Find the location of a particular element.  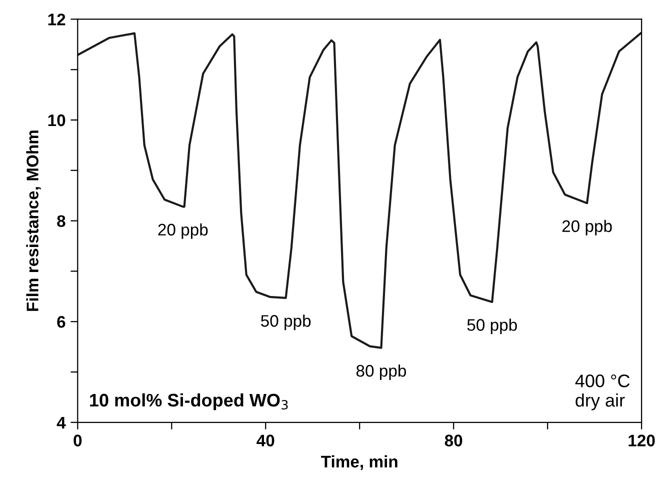

x-tick-label: 0 is located at coordinates (78, 440).